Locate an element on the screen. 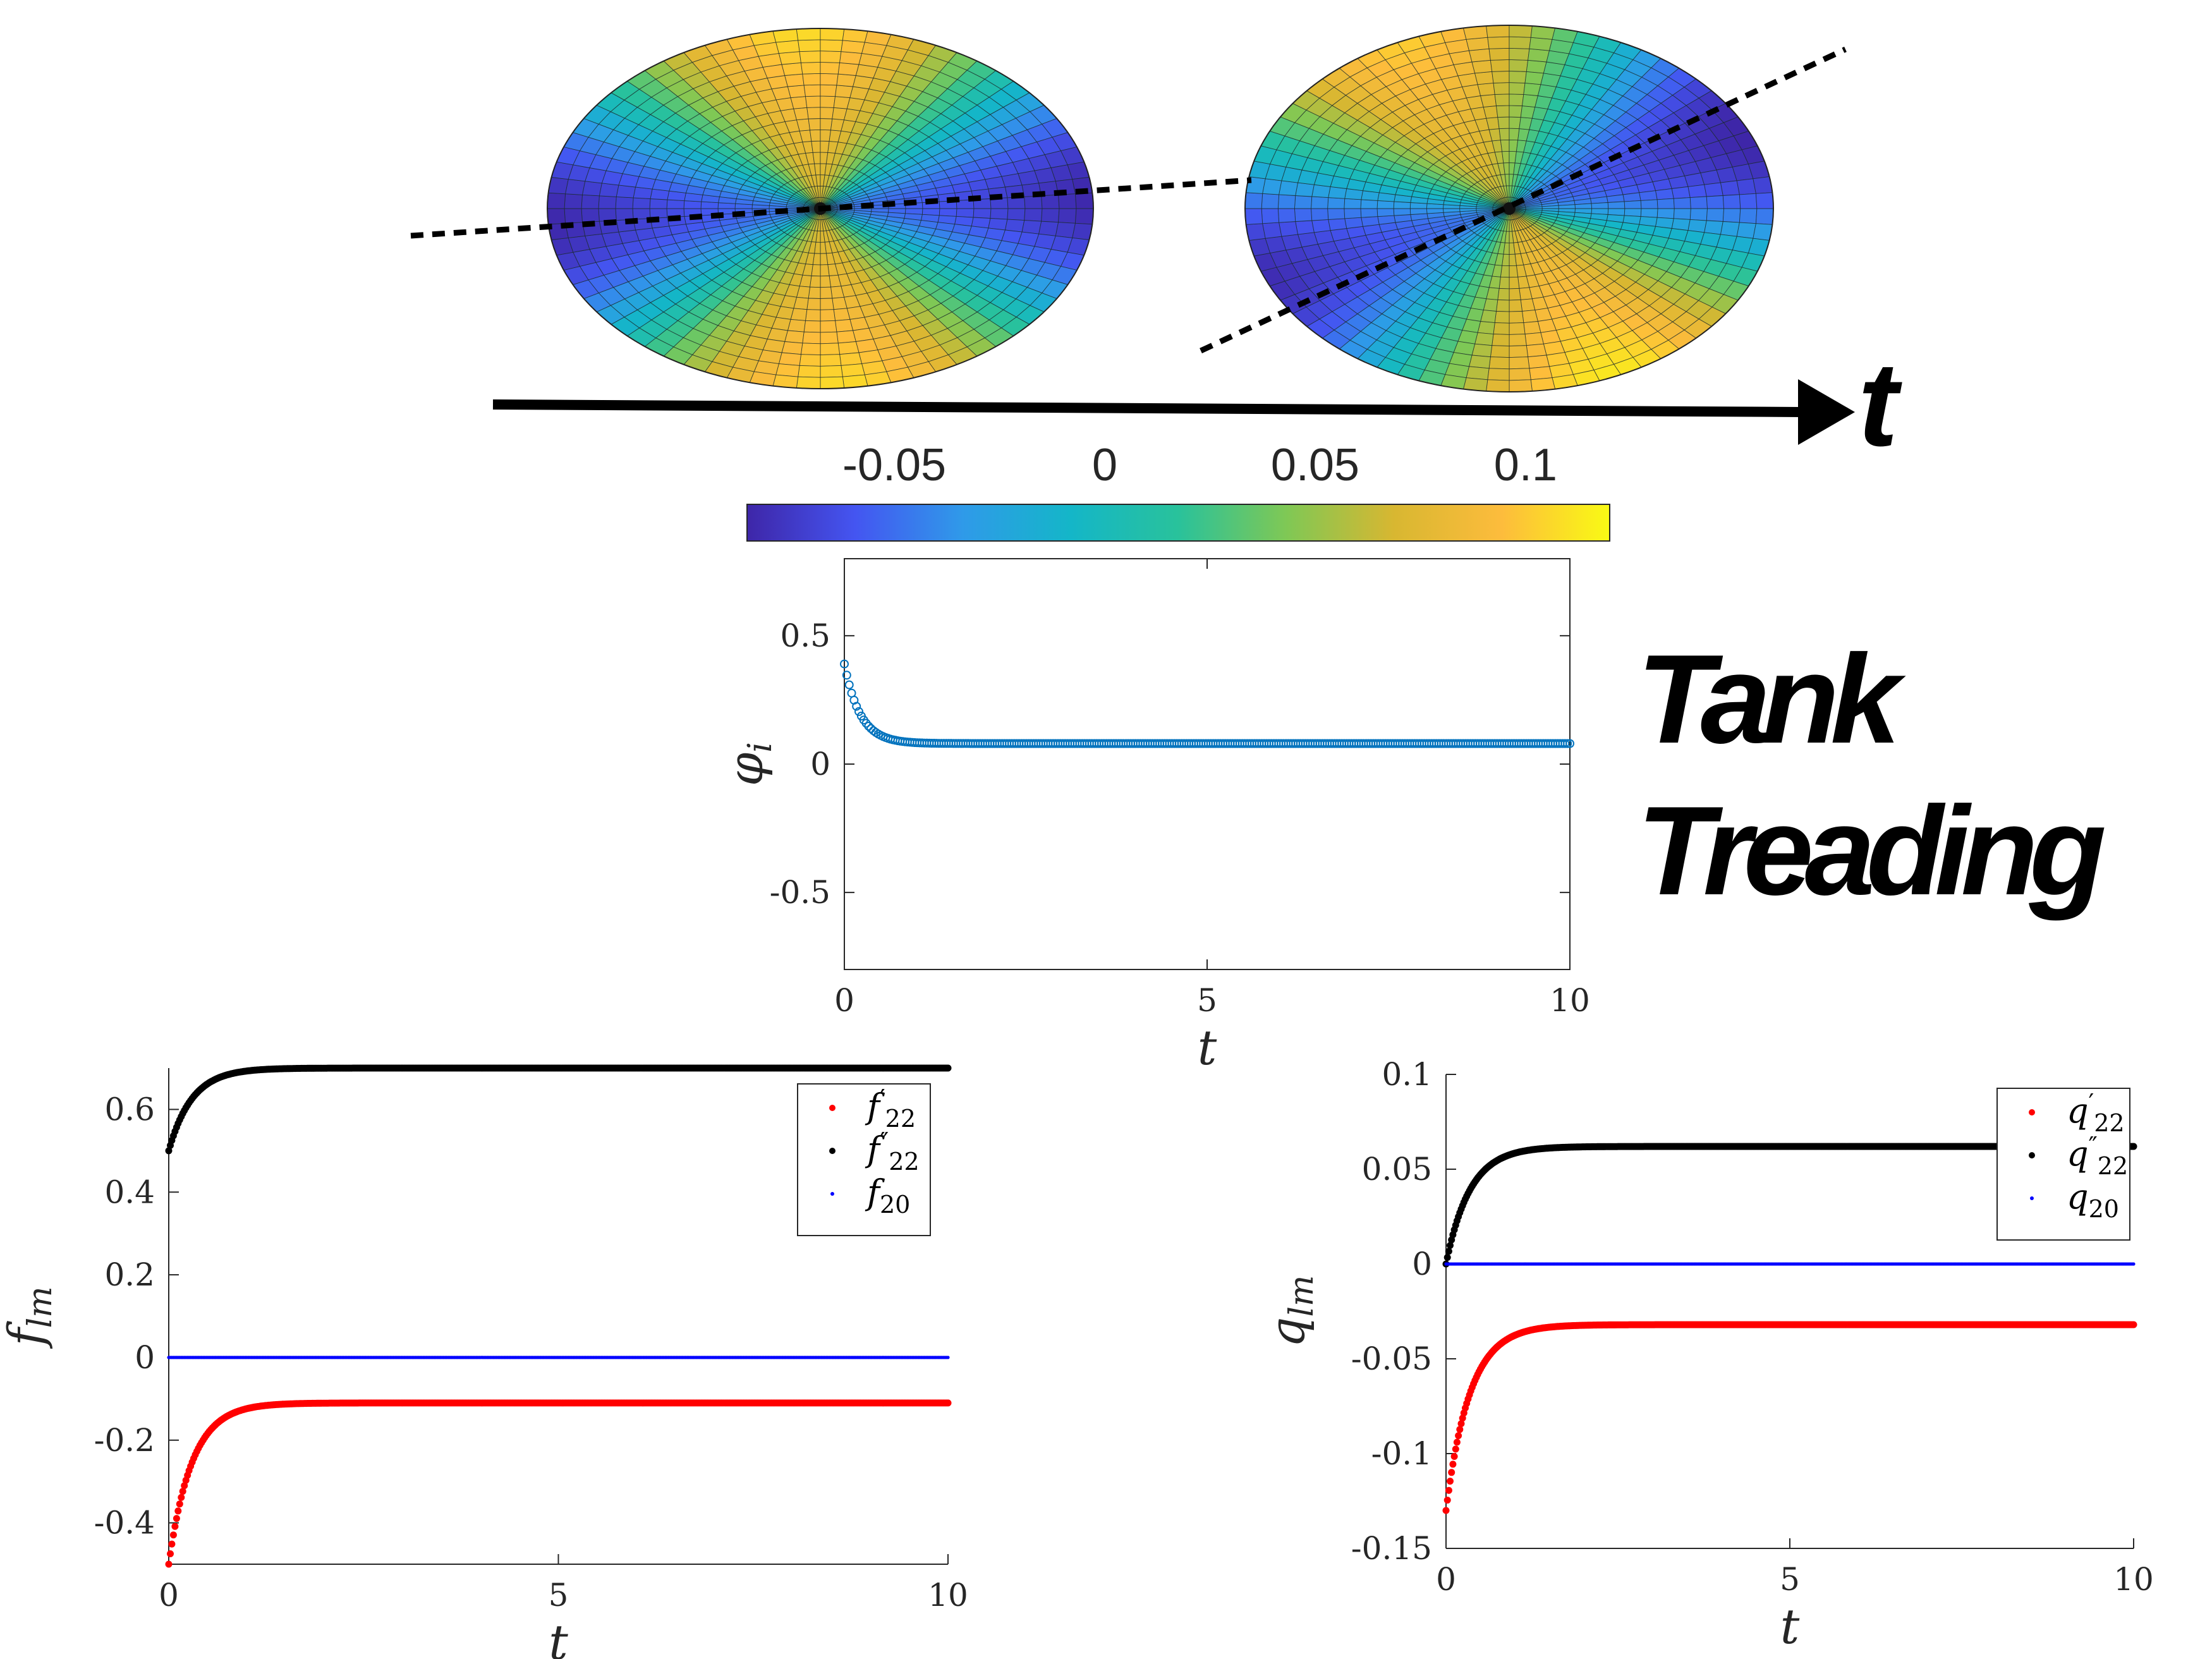 The height and width of the screenshot is (1659, 2212). y-tick-label: -0.5 is located at coordinates (800, 892).